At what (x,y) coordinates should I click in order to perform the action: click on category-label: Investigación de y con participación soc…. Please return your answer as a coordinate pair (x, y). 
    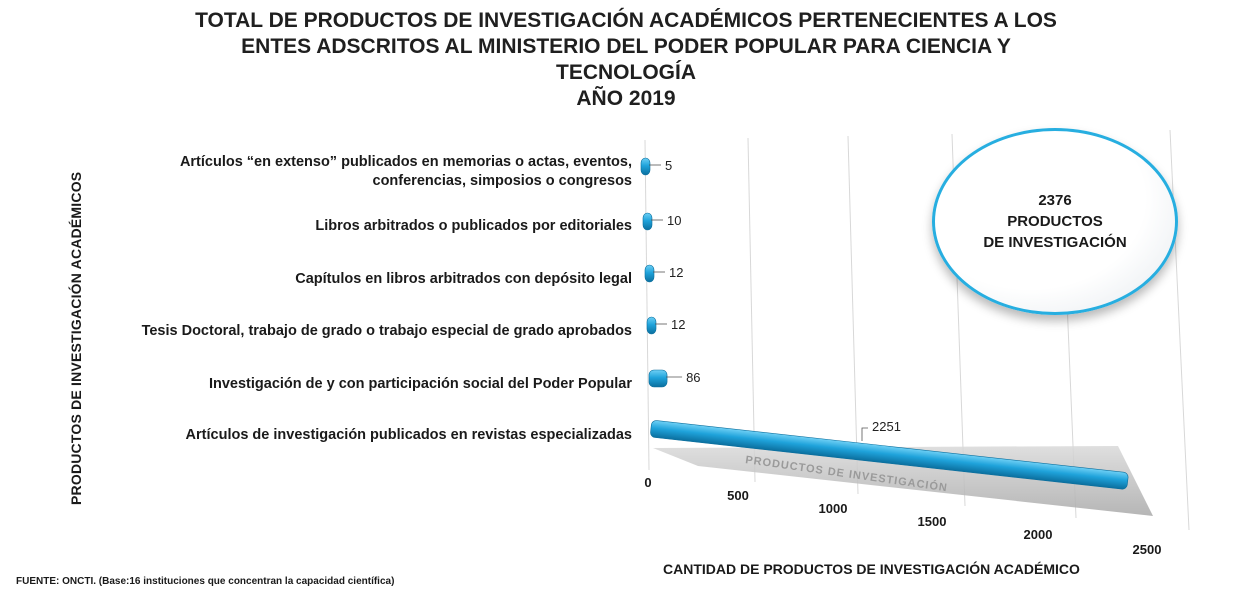
    Looking at the image, I should click on (420, 384).